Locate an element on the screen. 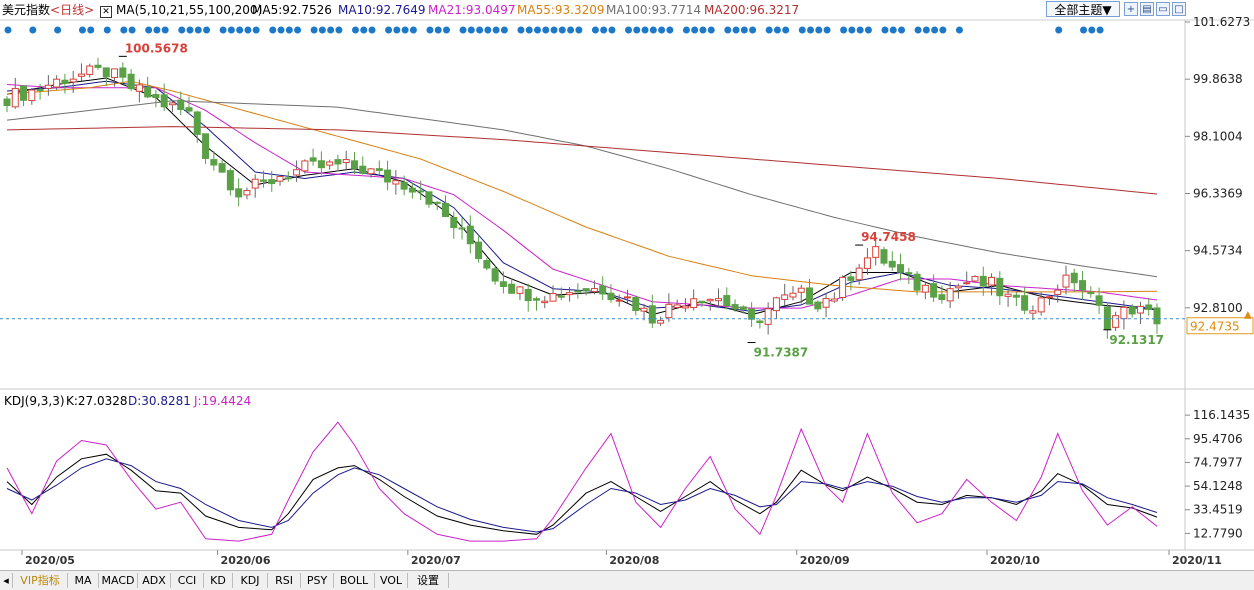 This screenshot has width=1254, height=590. maximize-icon: □ is located at coordinates (1179, 9).